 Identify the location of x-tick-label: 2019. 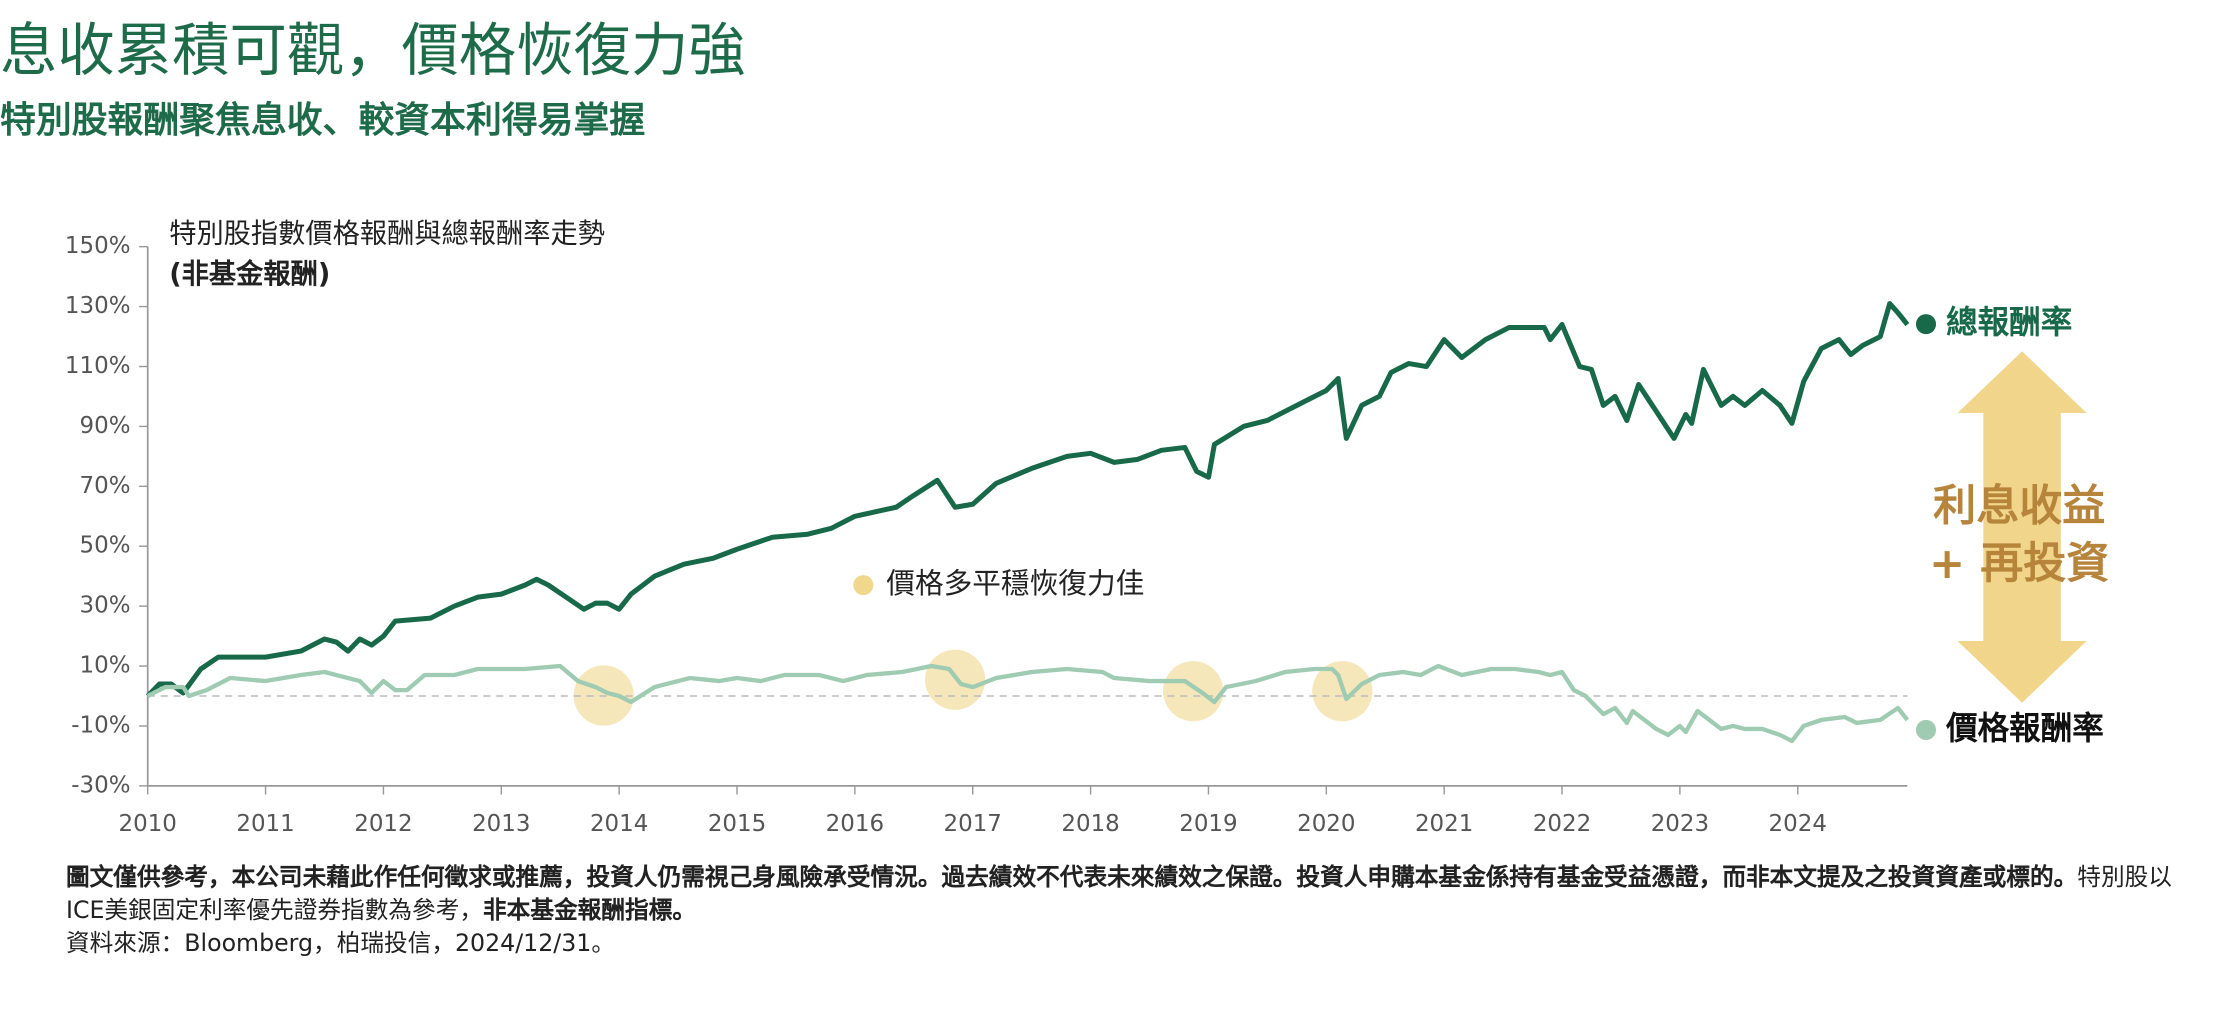
(1208, 824).